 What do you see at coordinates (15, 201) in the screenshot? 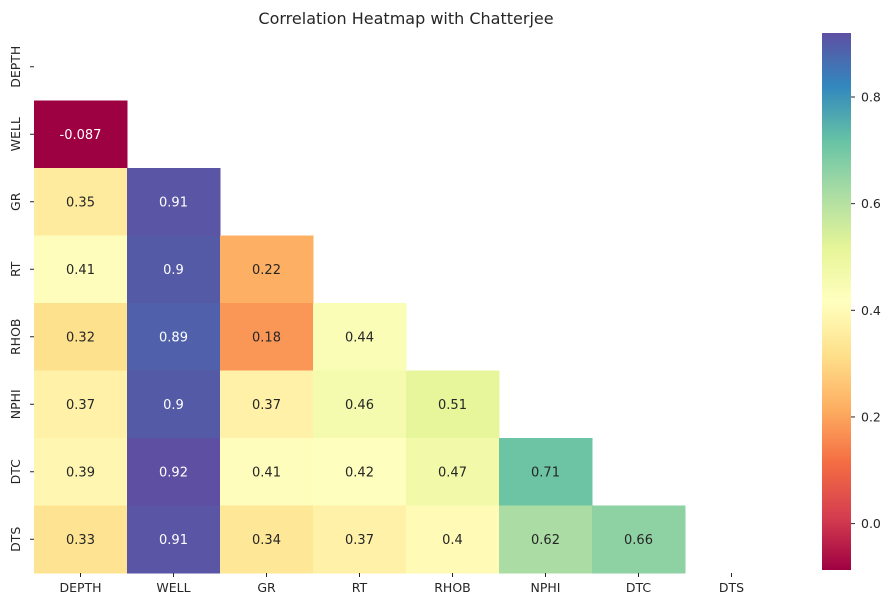
I see `y-tick-label: GR` at bounding box center [15, 201].